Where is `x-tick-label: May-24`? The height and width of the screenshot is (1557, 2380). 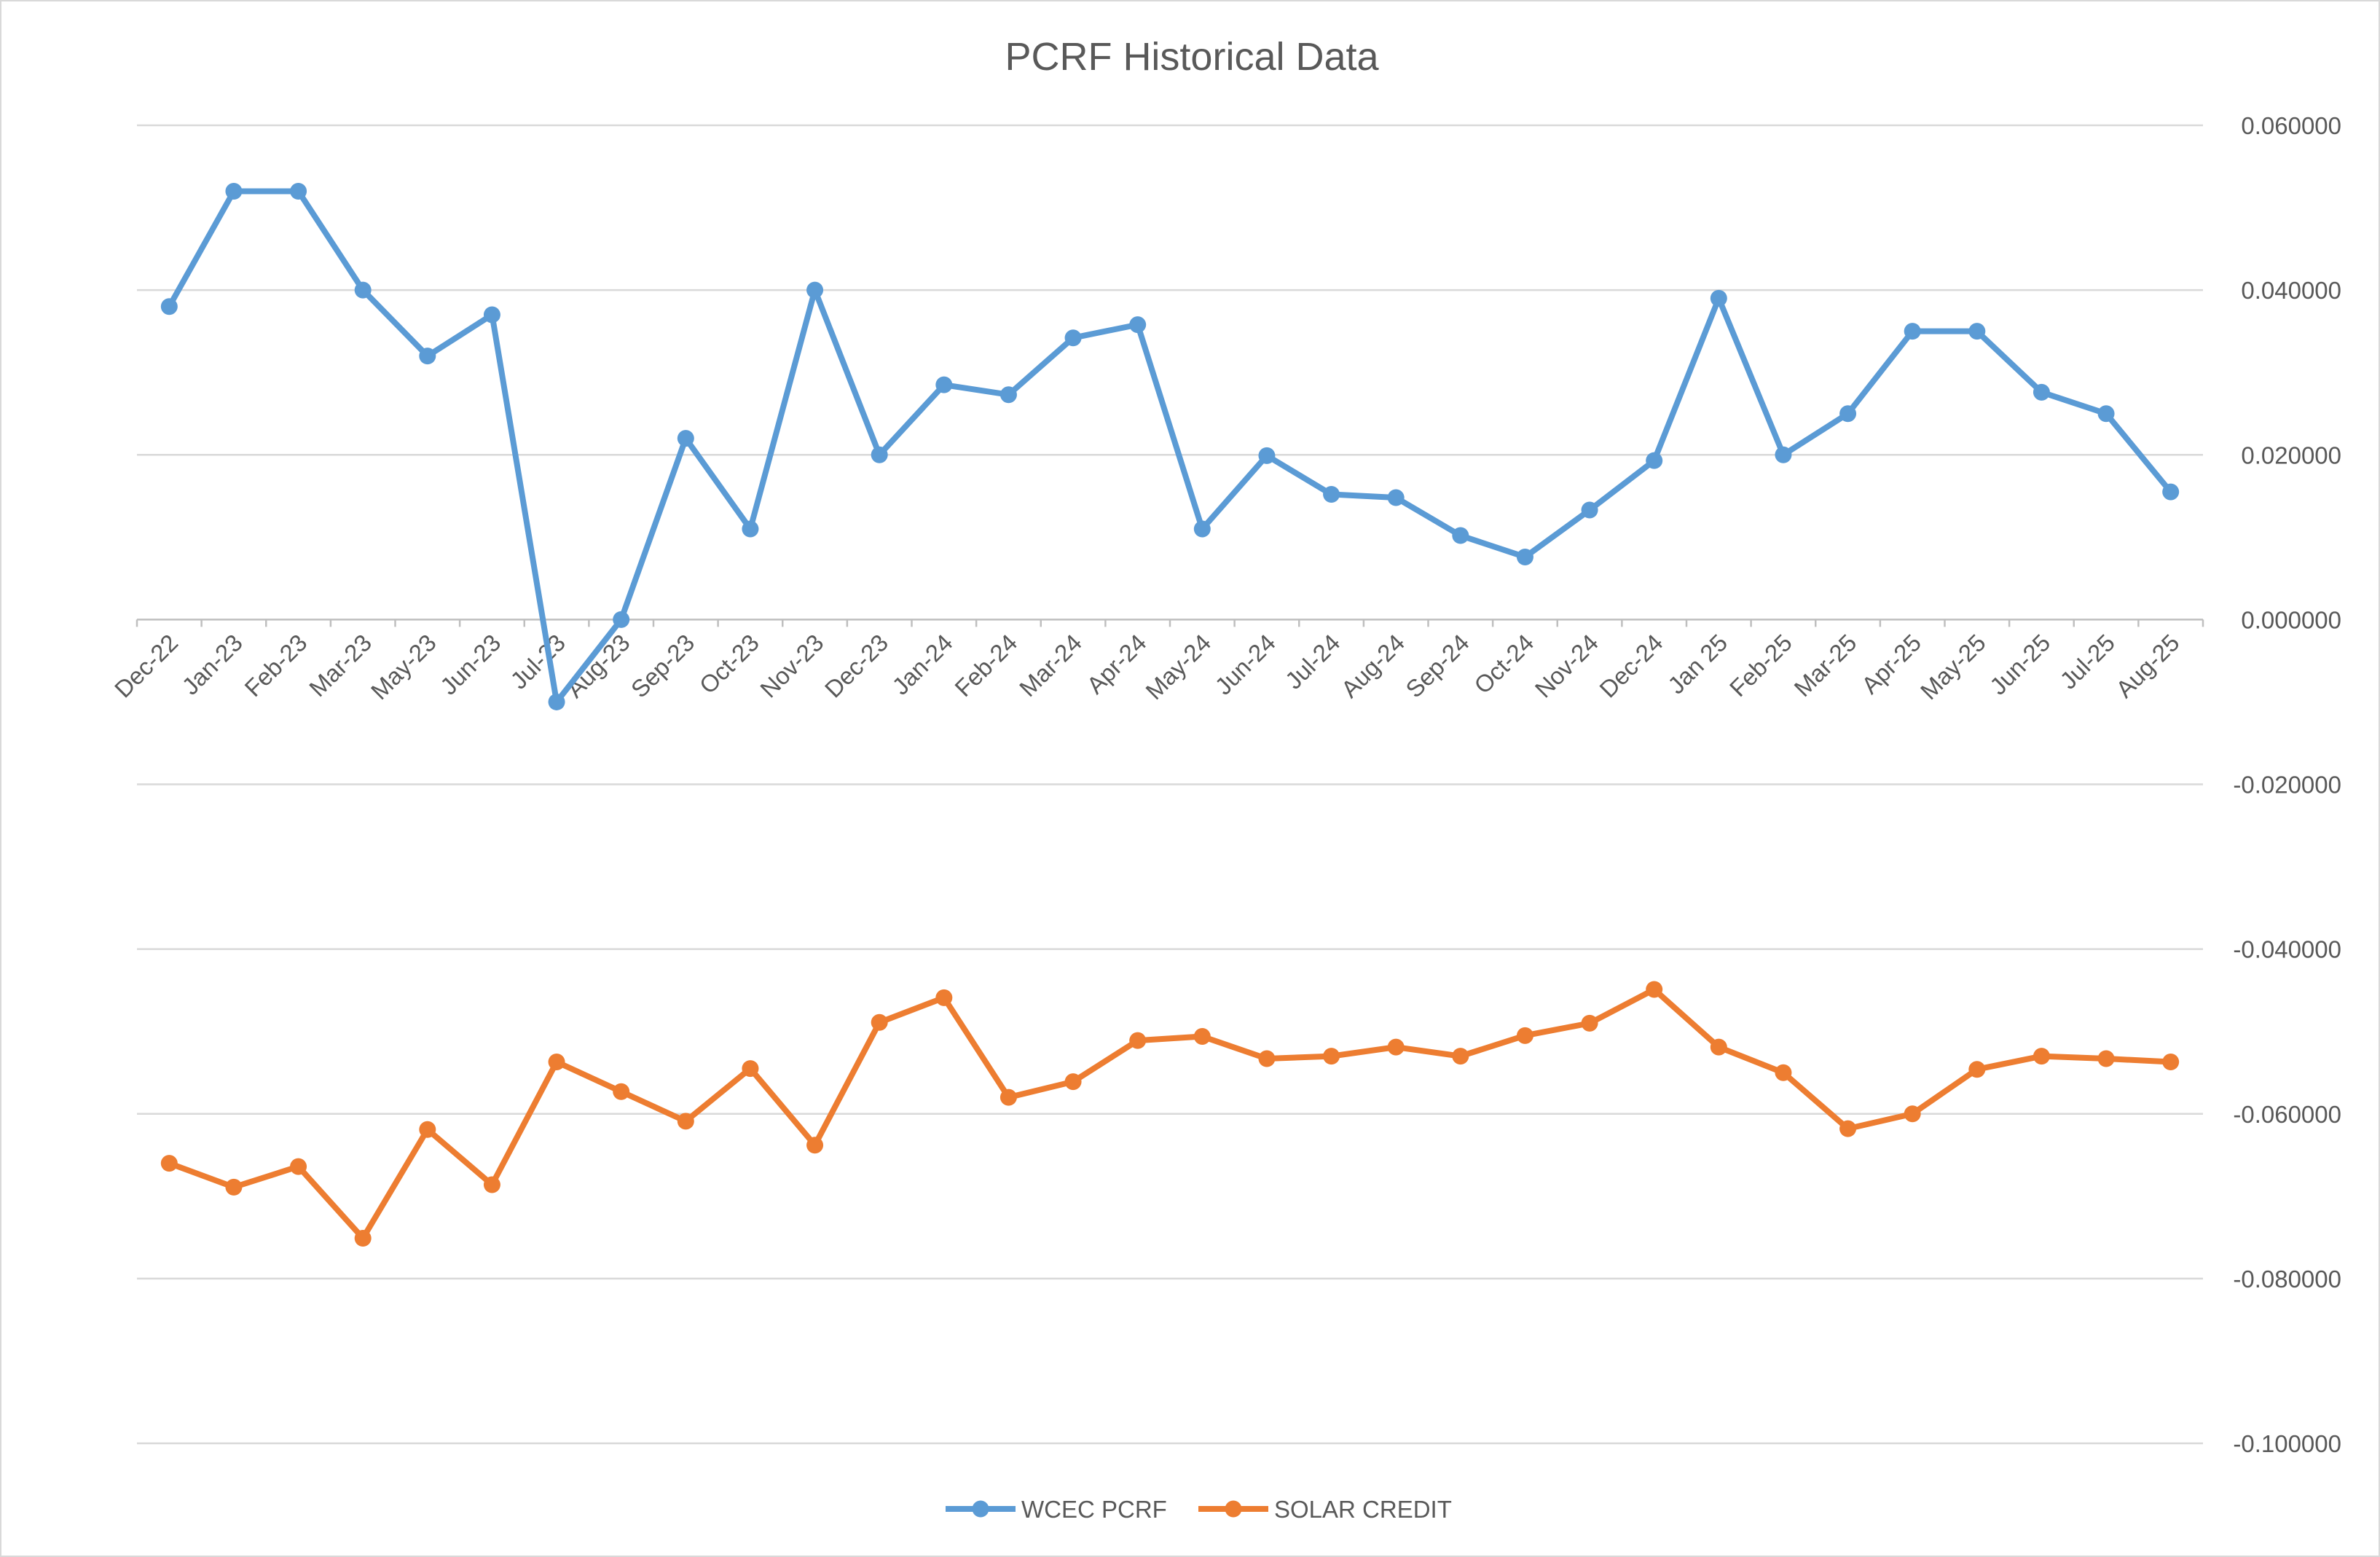
x-tick-label: May-24 is located at coordinates (1178, 667).